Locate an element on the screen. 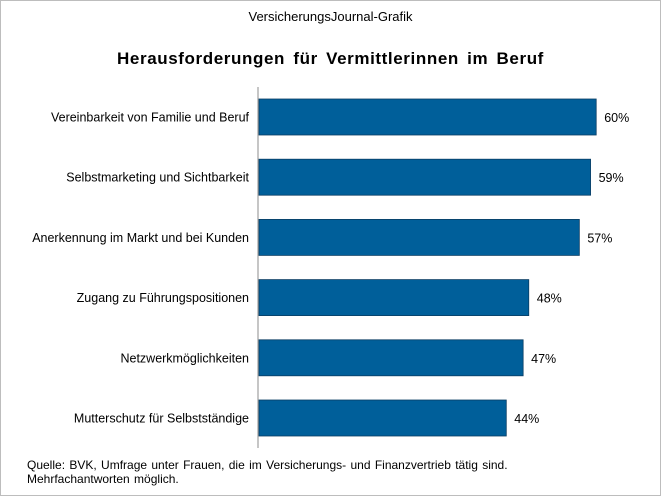 The image size is (661, 496). category-label: Selbstmarketing und Sichtbarkeit is located at coordinates (157, 178).